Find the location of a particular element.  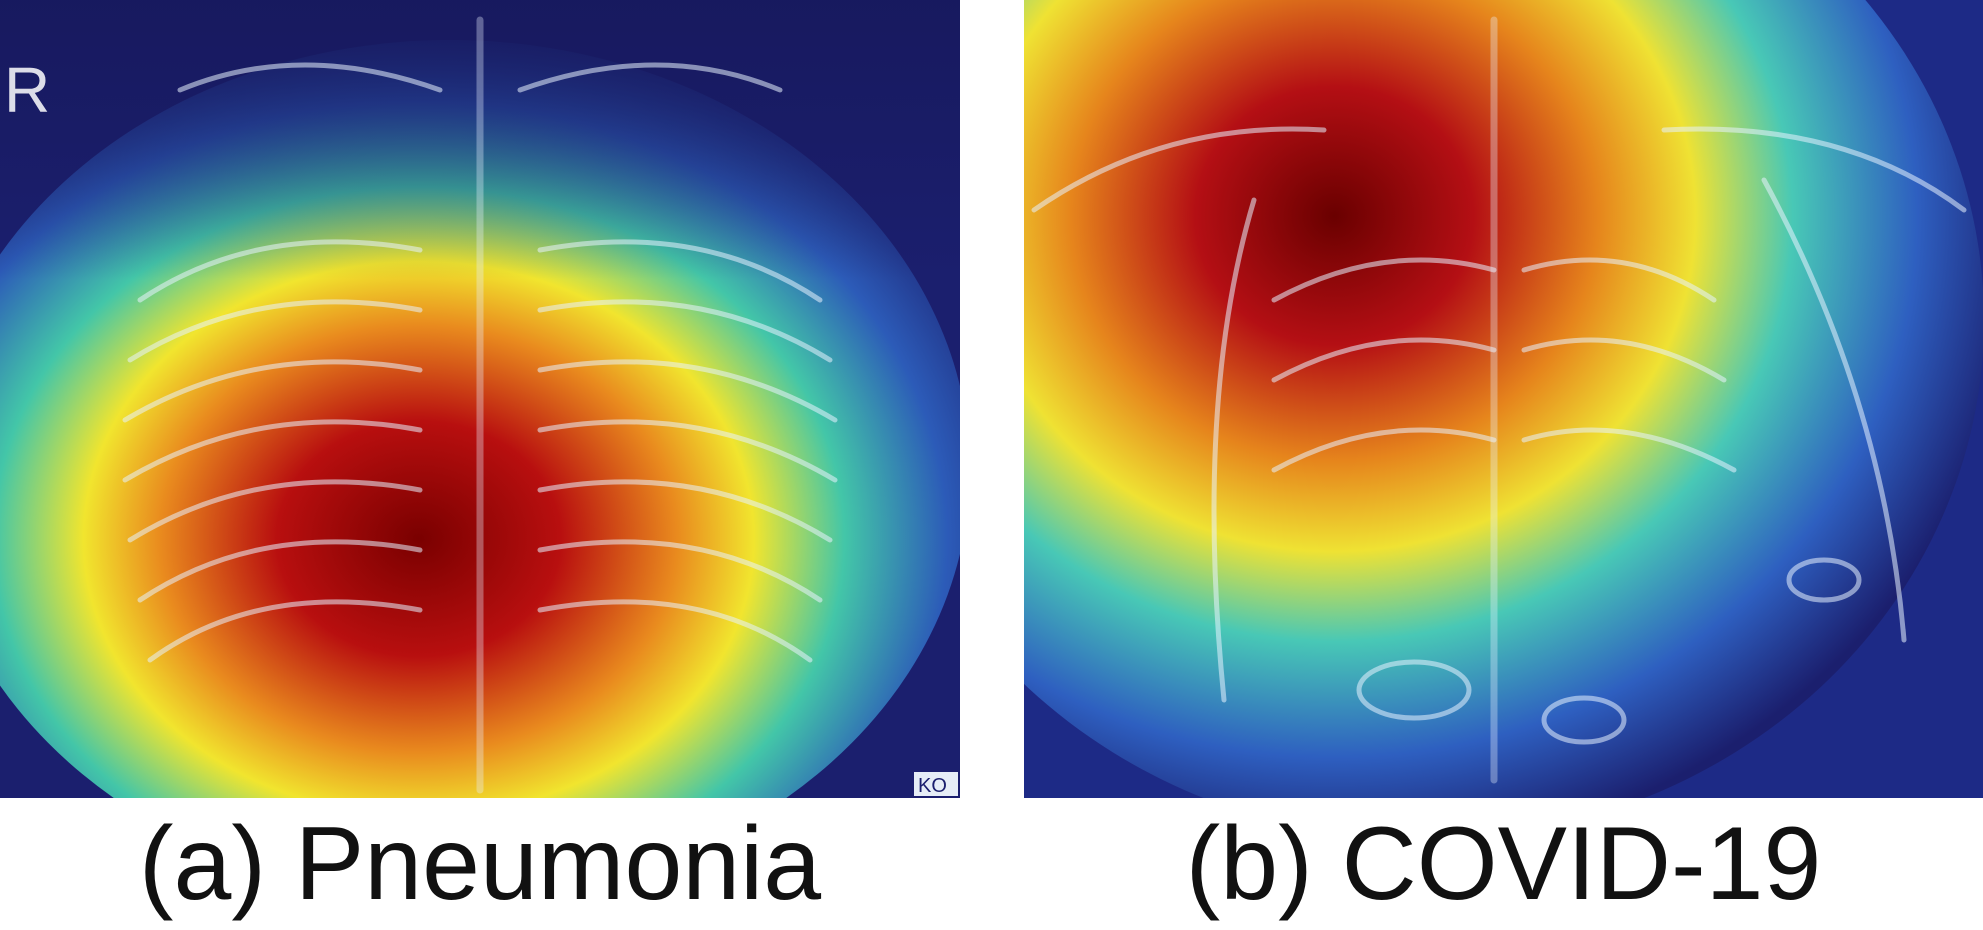

corner-tag is located at coordinates (936, 784).